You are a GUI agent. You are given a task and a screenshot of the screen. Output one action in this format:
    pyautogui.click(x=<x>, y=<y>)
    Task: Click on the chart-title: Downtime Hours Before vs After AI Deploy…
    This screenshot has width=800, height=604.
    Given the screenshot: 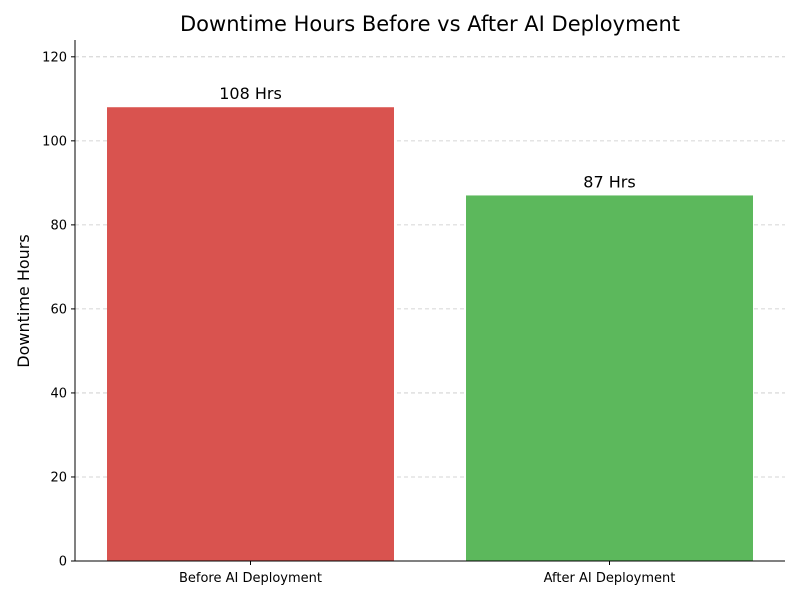 What is the action you would take?
    pyautogui.click(x=430, y=24)
    